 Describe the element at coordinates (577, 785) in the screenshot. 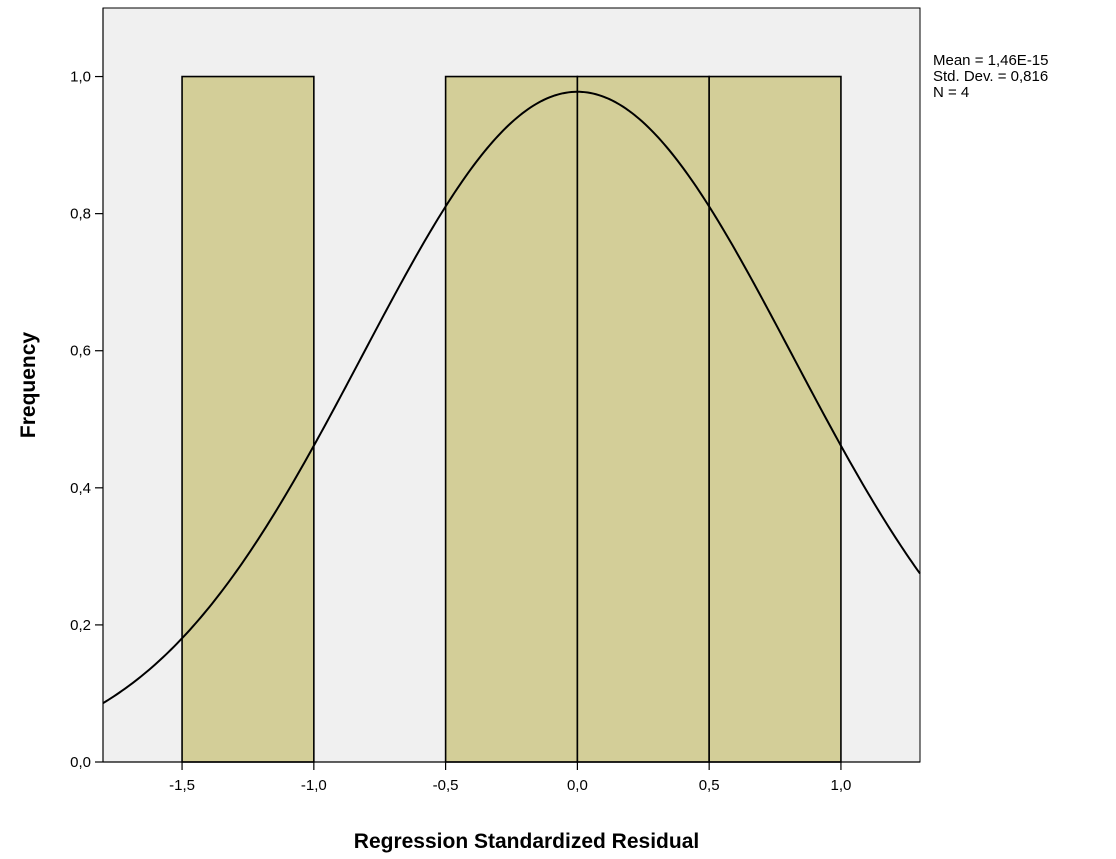

I see `x-tick-label: 0,0` at that location.